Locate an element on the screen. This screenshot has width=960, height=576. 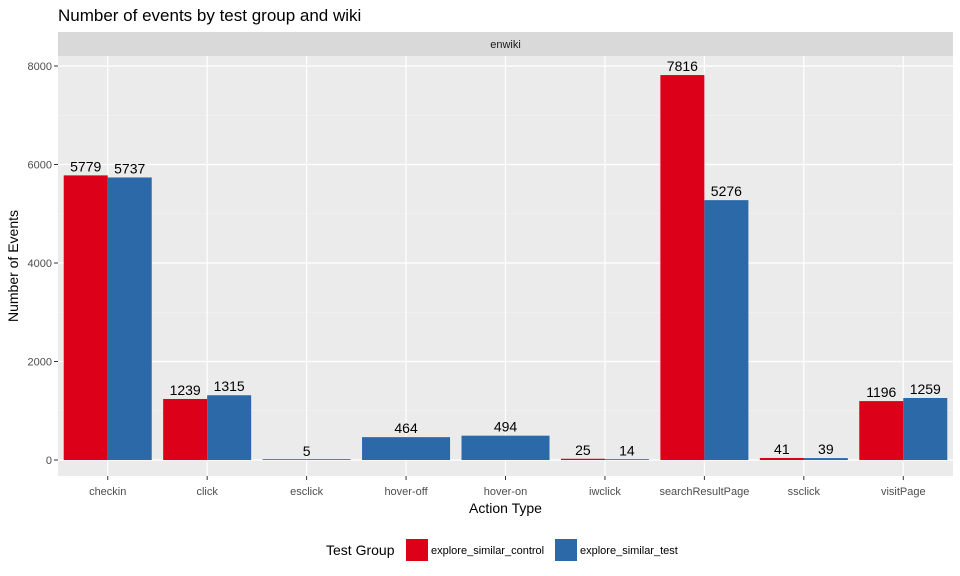
chart-title: Number of events by test group and wiki is located at coordinates (209, 15).